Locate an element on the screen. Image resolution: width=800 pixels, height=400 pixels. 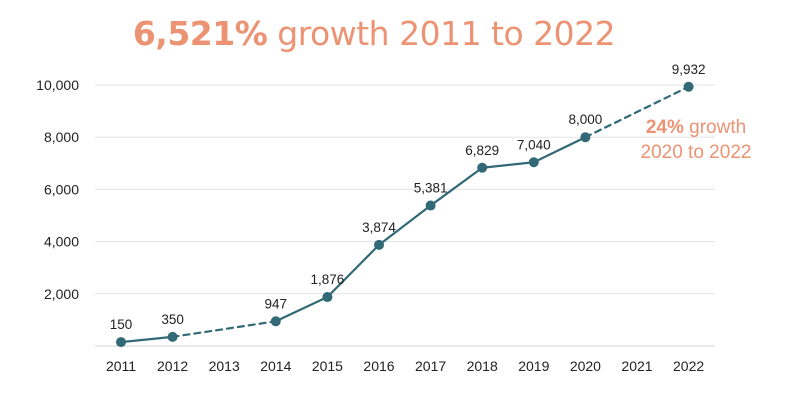
y-tick-label: 4,000 is located at coordinates (61, 242).